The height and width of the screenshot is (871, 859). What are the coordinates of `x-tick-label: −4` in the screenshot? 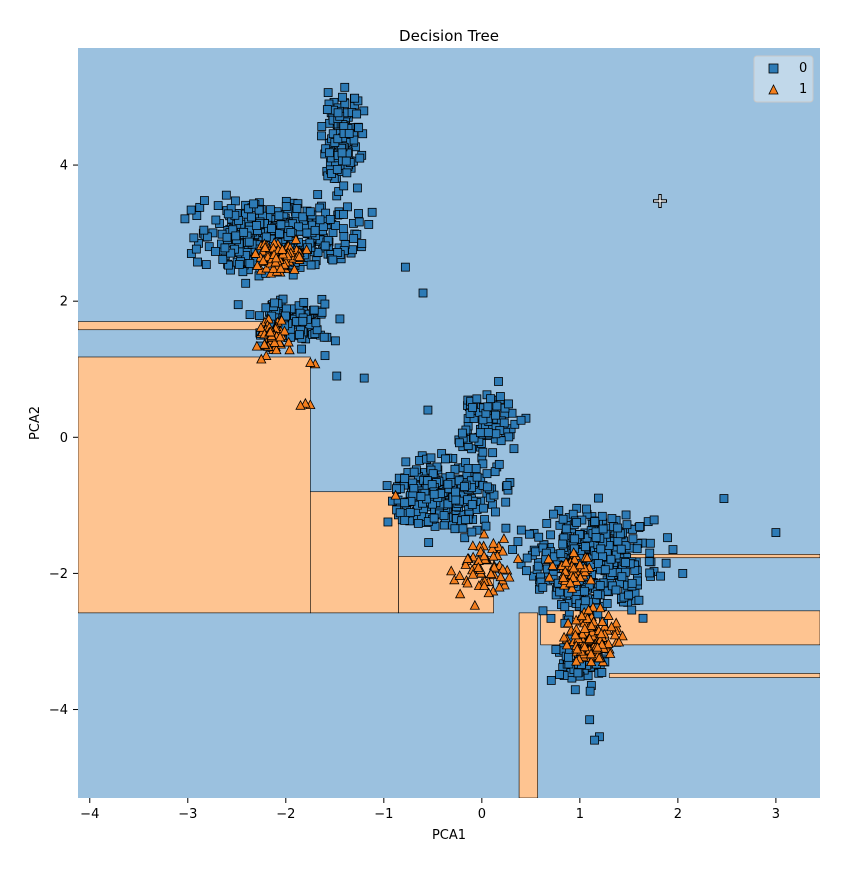 It's located at (89, 814).